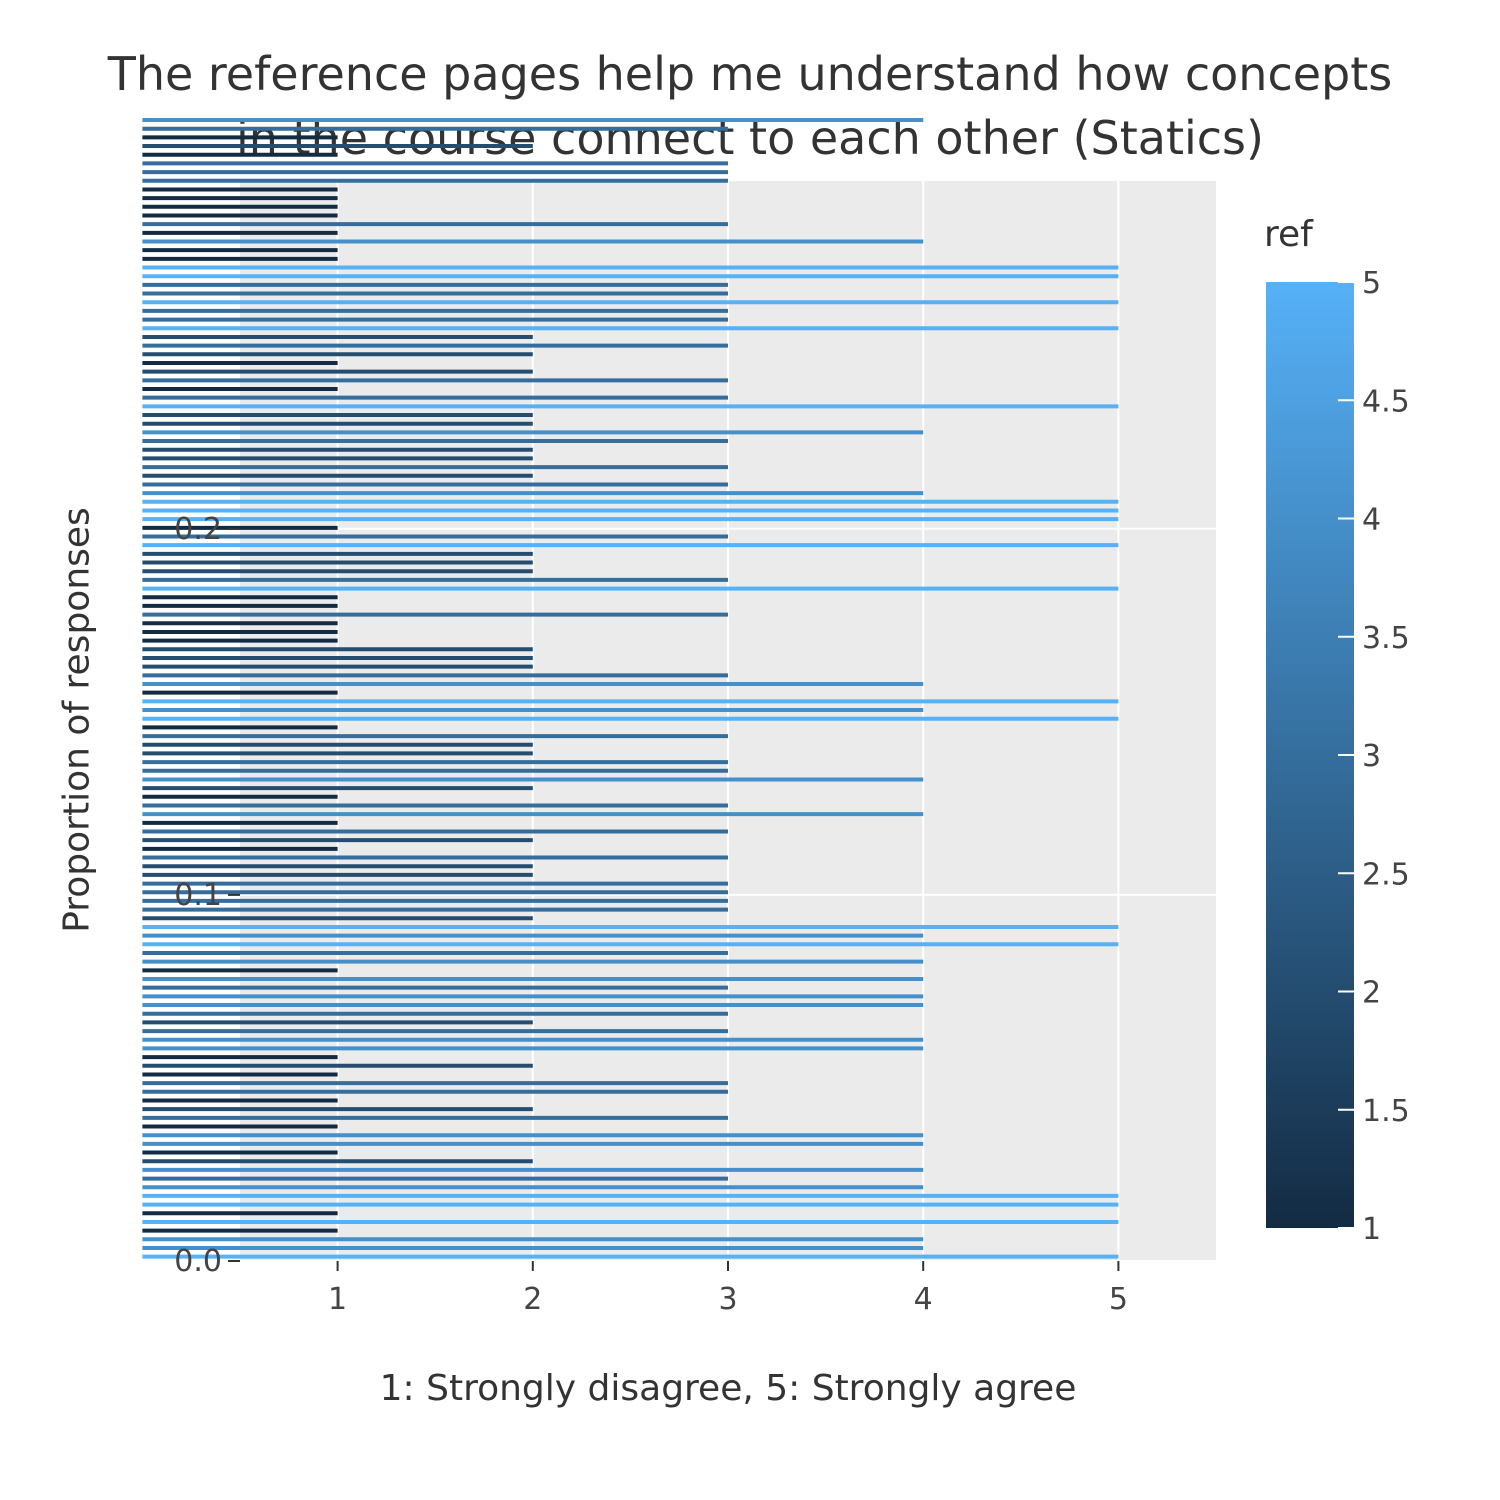 The height and width of the screenshot is (1500, 1500). Describe the element at coordinates (337, 1299) in the screenshot. I see `x-tick-label: 1` at that location.